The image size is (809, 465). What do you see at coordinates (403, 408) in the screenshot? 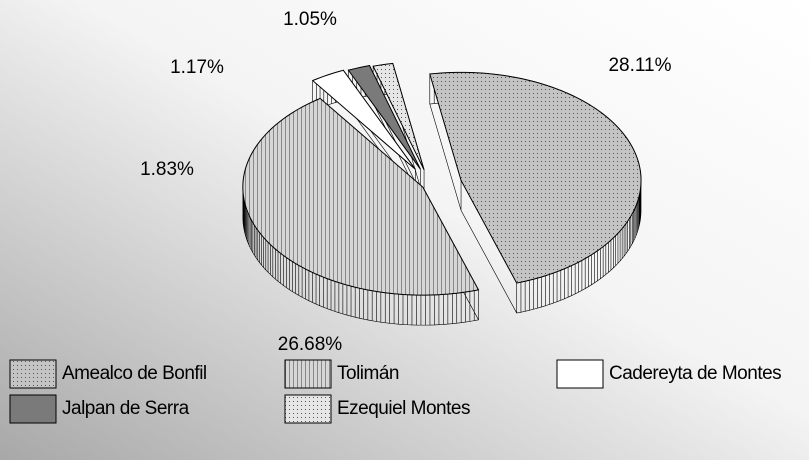
I see `legend-label: Ezequiel Montes` at bounding box center [403, 408].